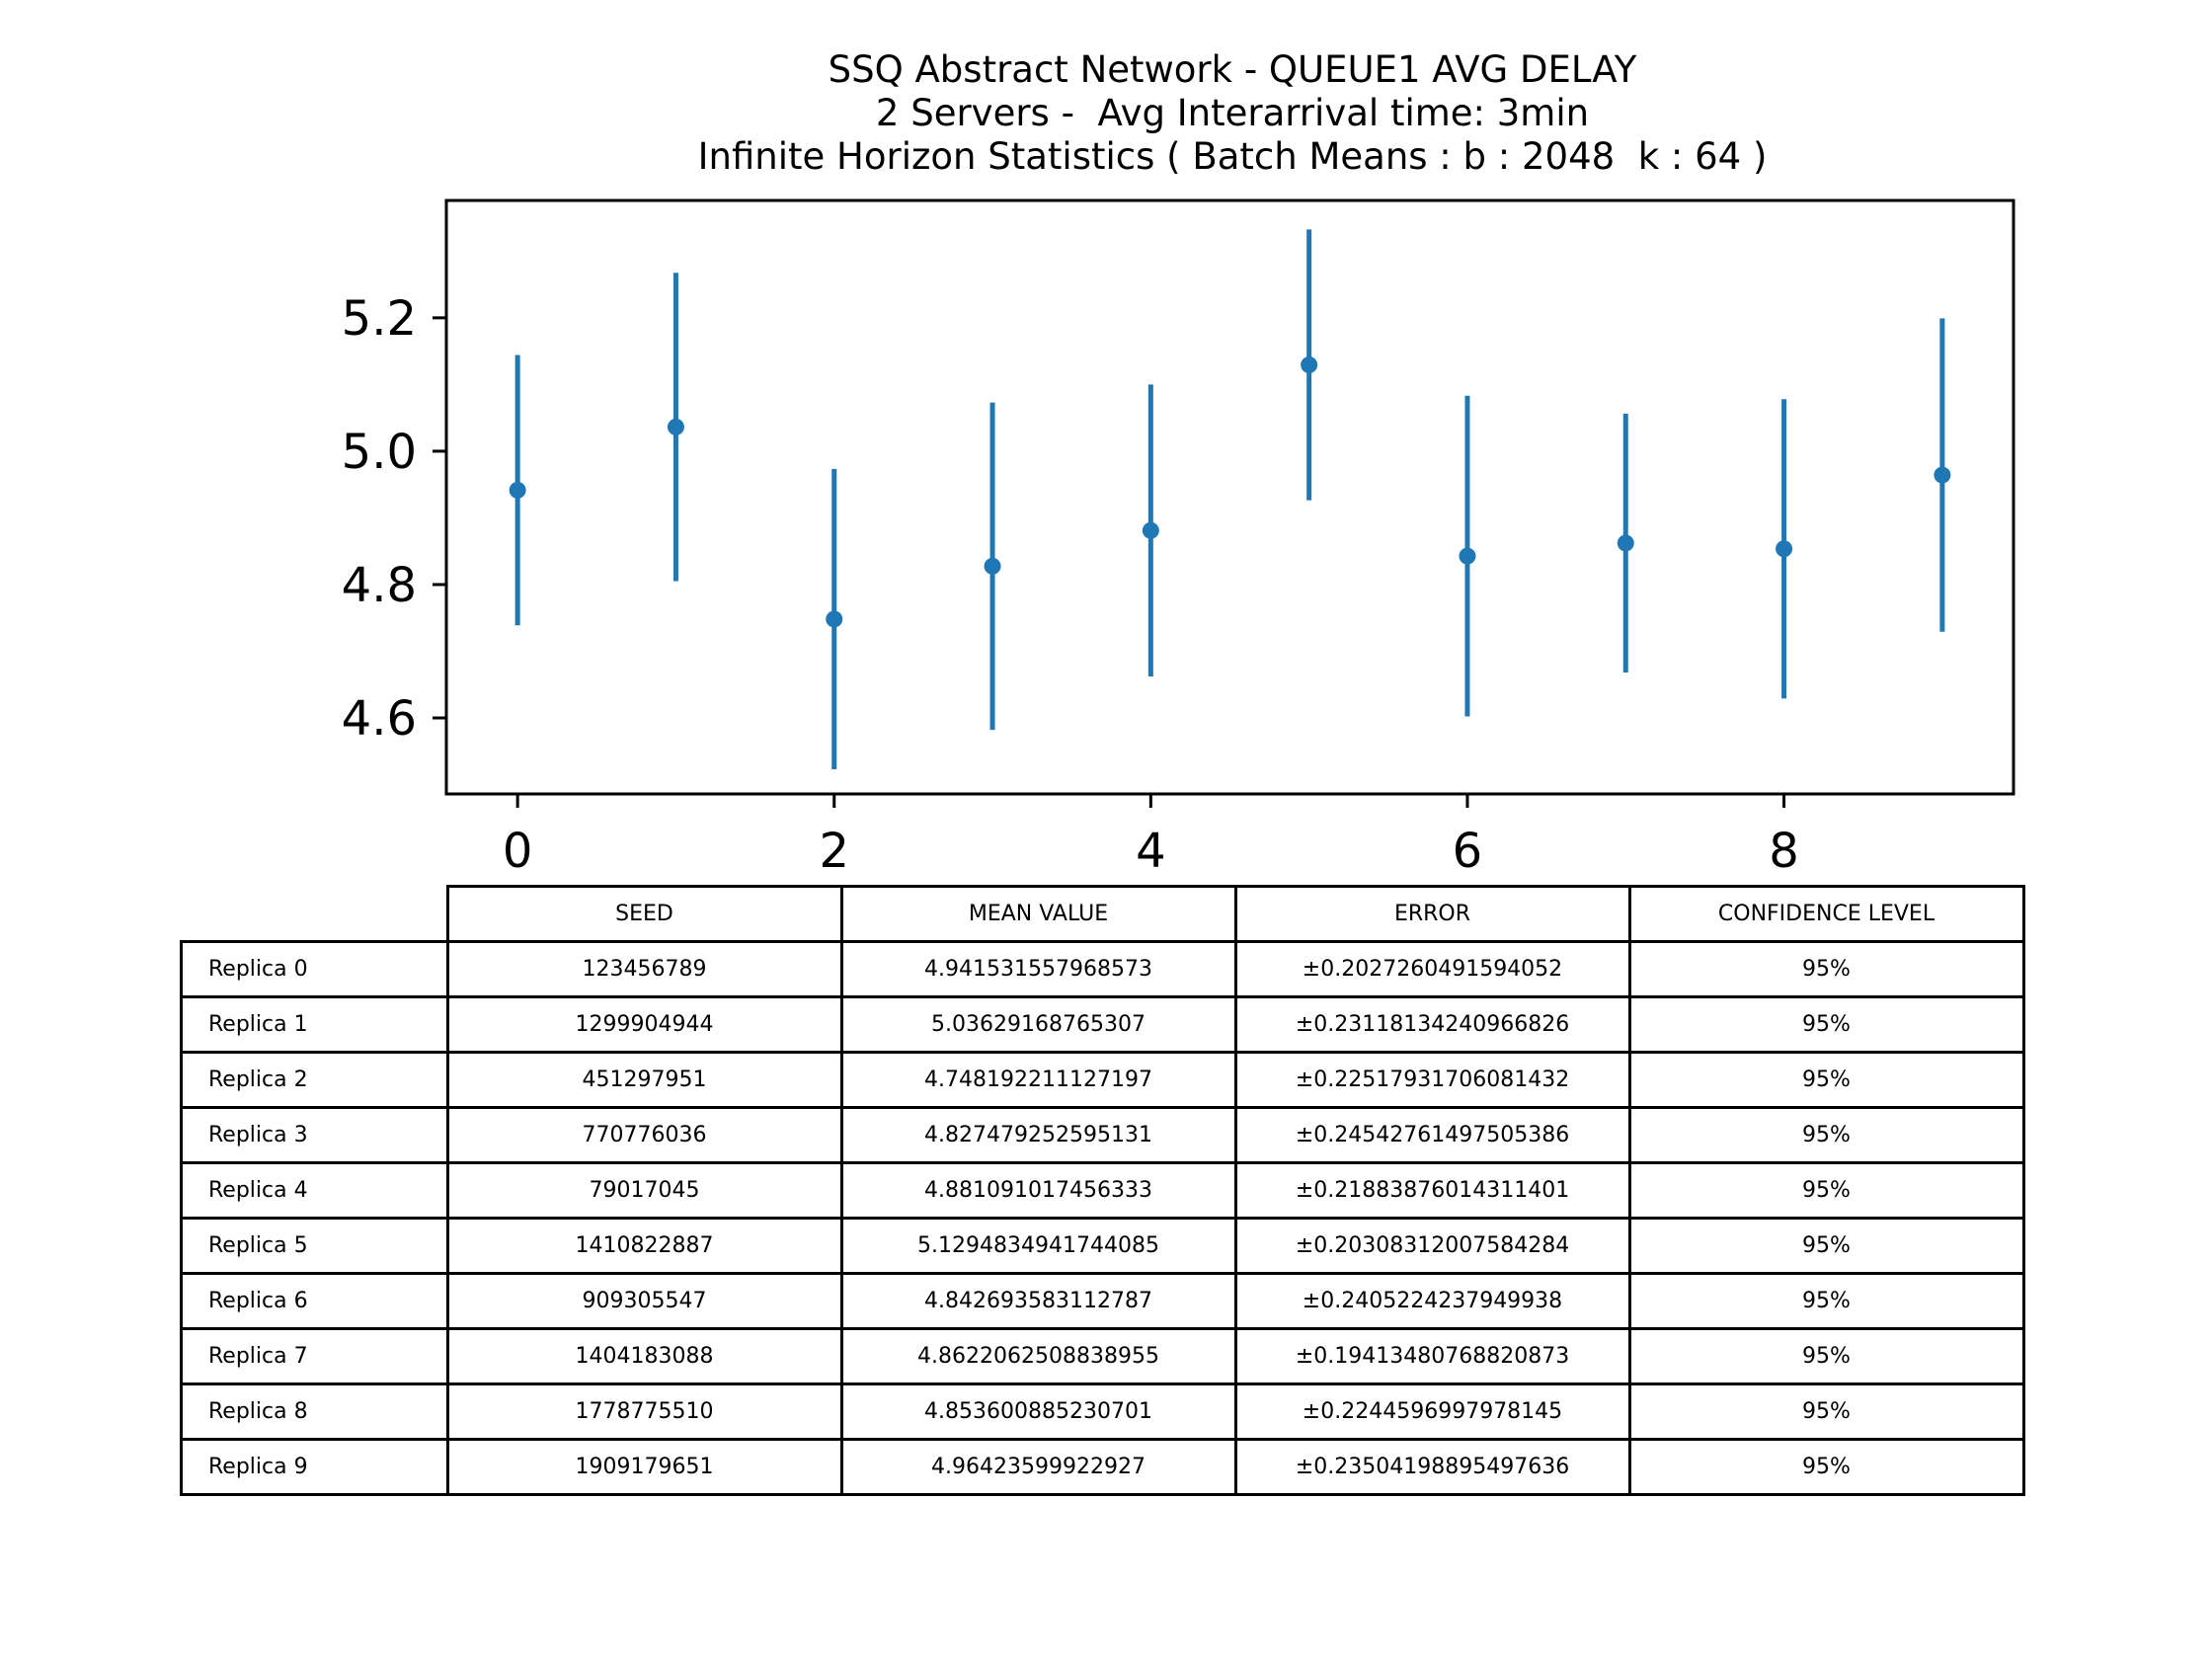  Describe the element at coordinates (1038, 1080) in the screenshot. I see `mean-value-cell: 4.748192211127197` at that location.